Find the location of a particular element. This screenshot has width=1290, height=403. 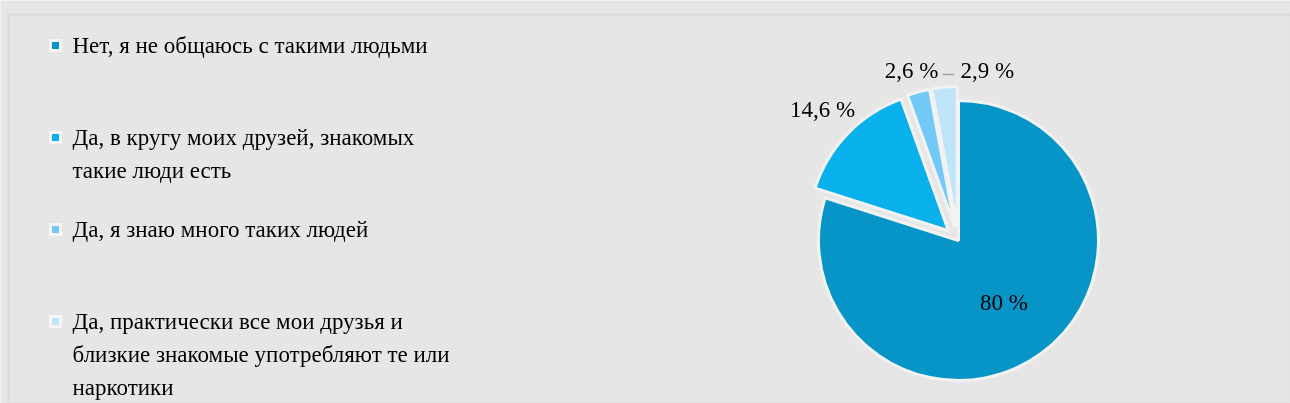

legend-label: Да, в кругу моих друзей, знакомых такие люди есть is located at coordinates (243, 154).